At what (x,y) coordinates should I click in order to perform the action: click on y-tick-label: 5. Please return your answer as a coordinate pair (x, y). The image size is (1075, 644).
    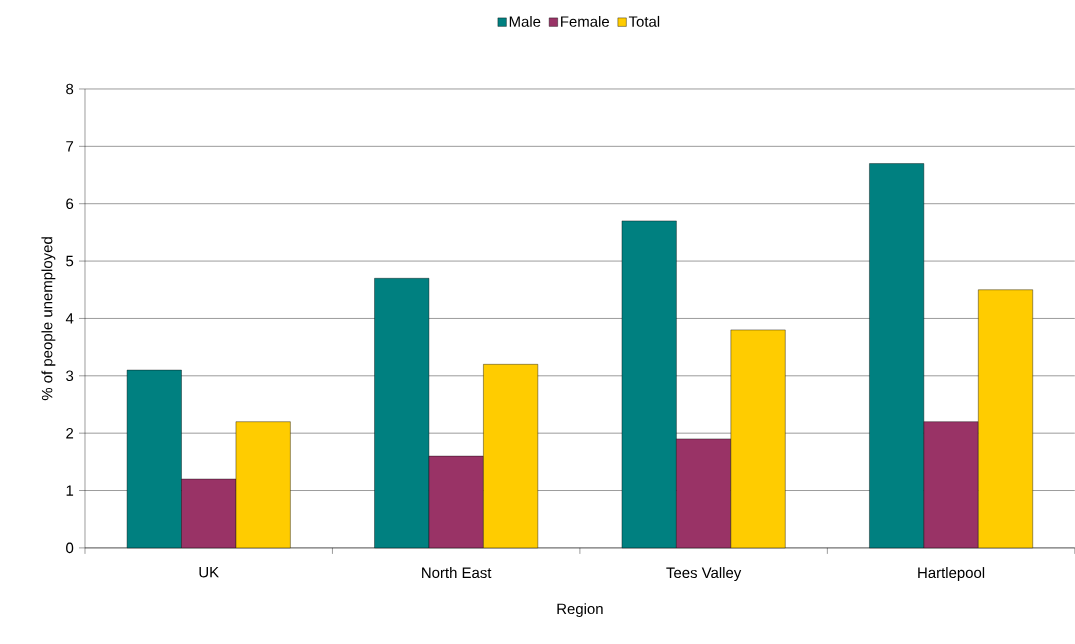
    Looking at the image, I should click on (70, 261).